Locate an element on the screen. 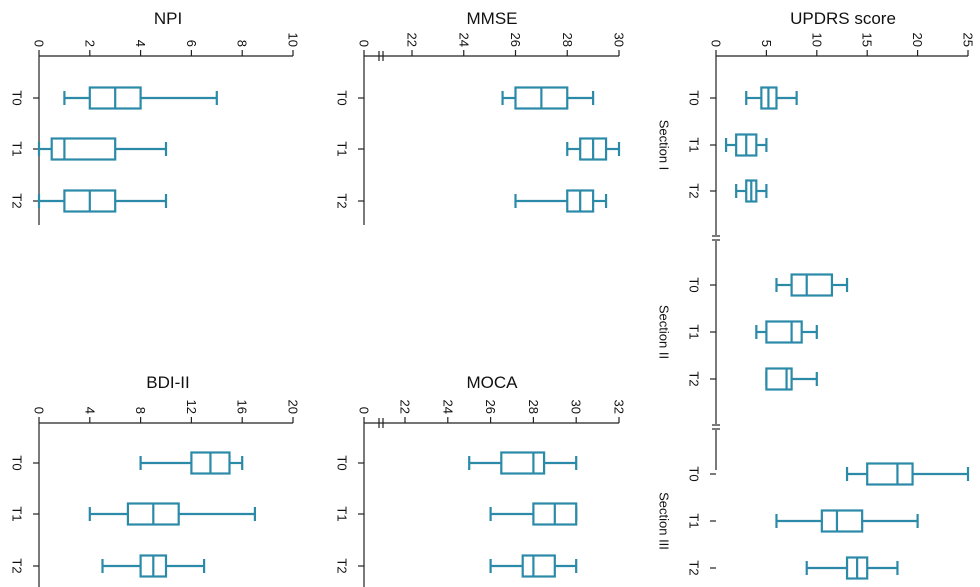 This screenshot has width=980, height=587. section-label: Section III is located at coordinates (664, 521).